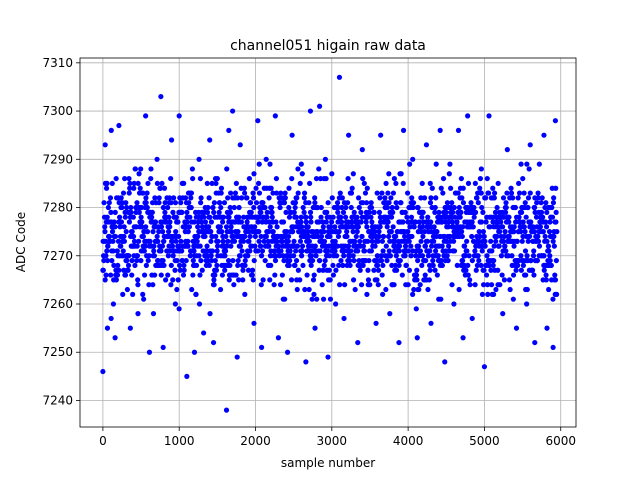 This screenshot has width=640, height=480. Describe the element at coordinates (57, 352) in the screenshot. I see `y-tick-label: 7250` at that location.